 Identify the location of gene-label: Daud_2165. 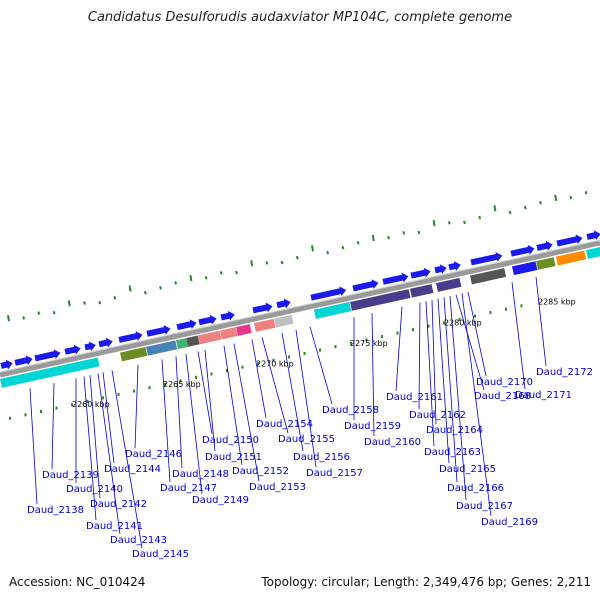
(467, 469).